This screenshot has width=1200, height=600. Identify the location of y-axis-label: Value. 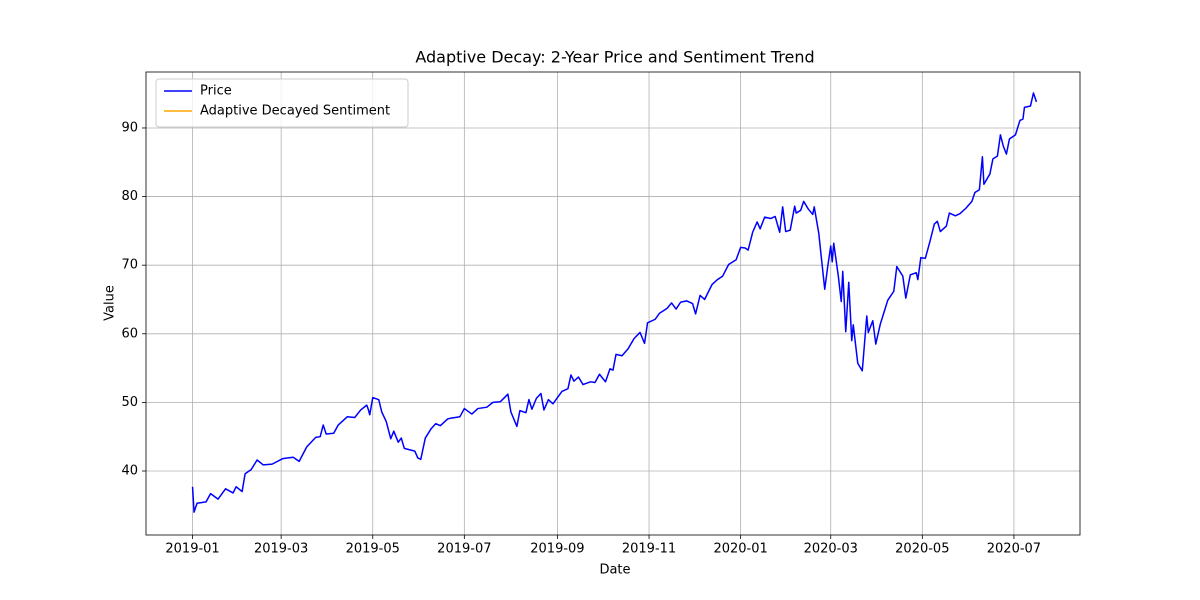
(110, 303).